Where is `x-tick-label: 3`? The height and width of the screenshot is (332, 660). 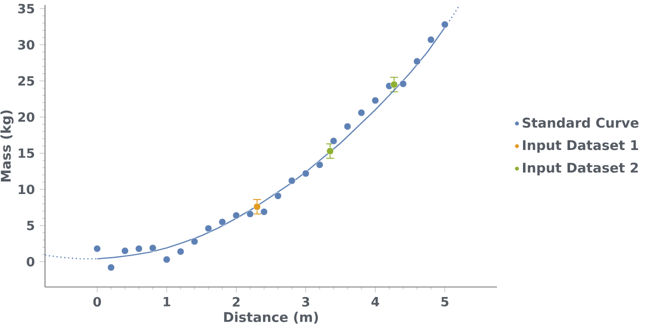
x-tick-label: 3 is located at coordinates (306, 302).